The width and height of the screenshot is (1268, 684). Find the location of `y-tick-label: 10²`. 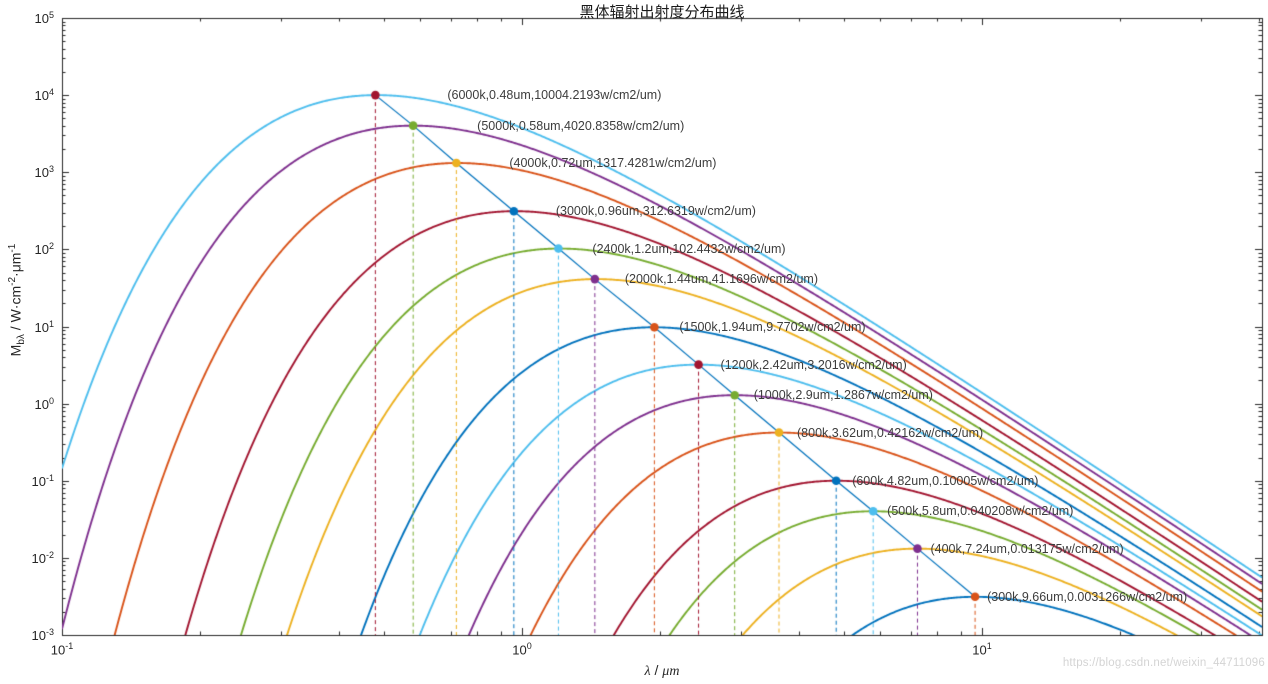

y-tick-label: 10² is located at coordinates (44, 249).